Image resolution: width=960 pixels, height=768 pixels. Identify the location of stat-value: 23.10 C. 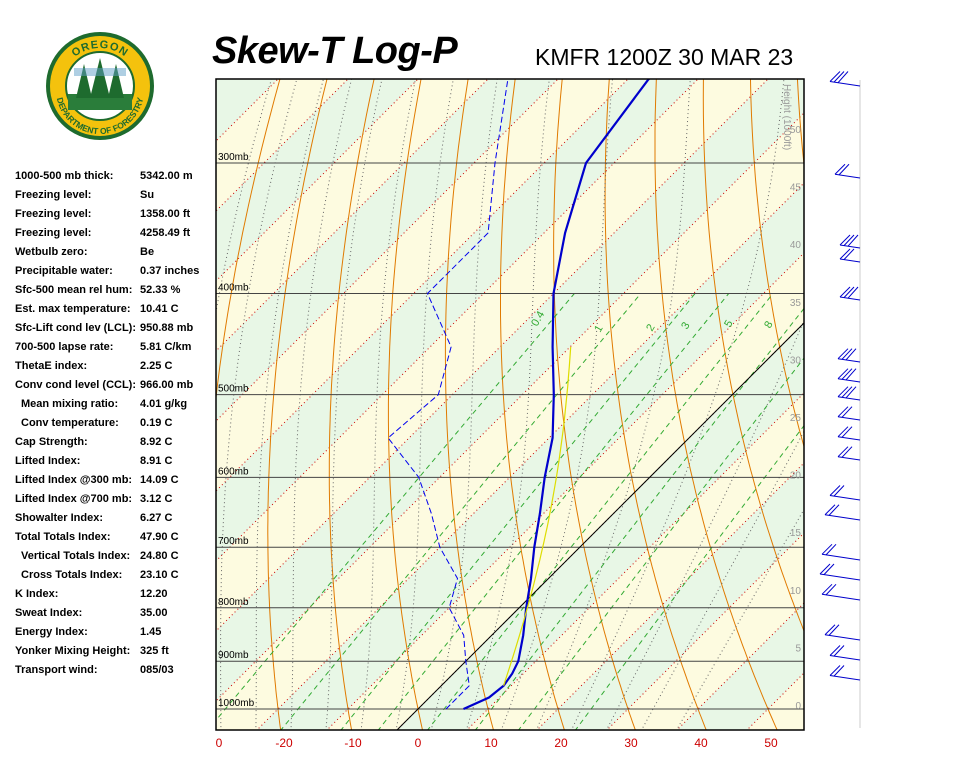
(159, 575).